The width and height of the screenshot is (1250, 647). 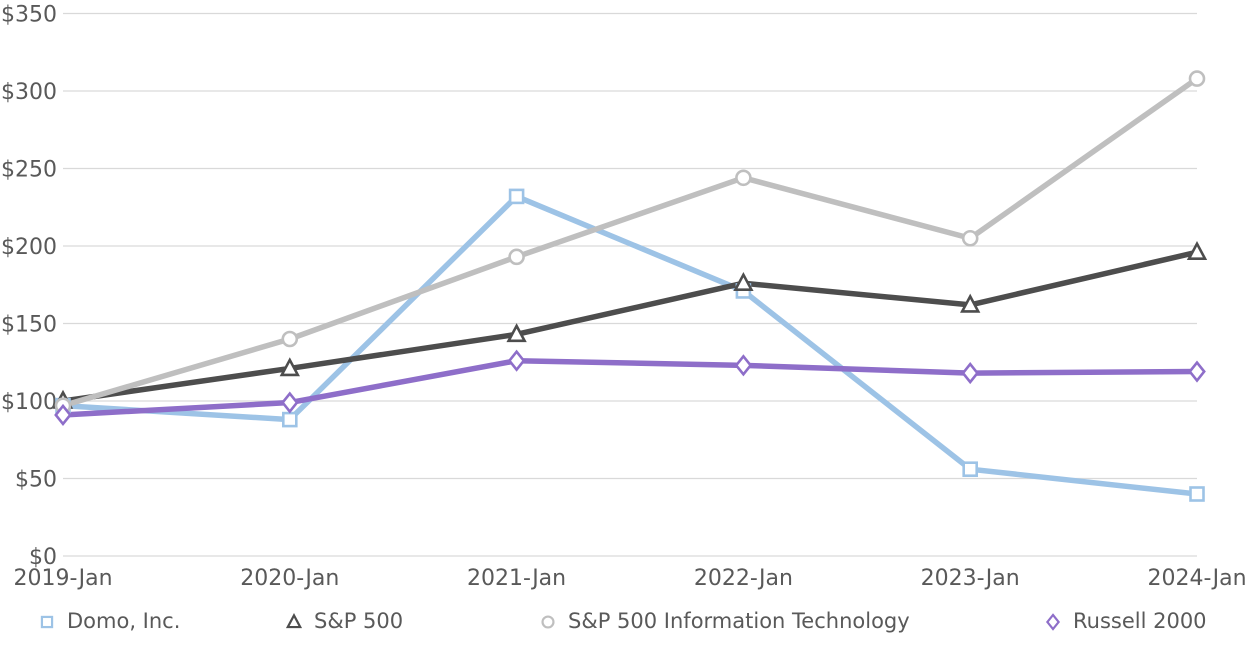 What do you see at coordinates (29, 247) in the screenshot?
I see `y-axis-tick-label: $200` at bounding box center [29, 247].